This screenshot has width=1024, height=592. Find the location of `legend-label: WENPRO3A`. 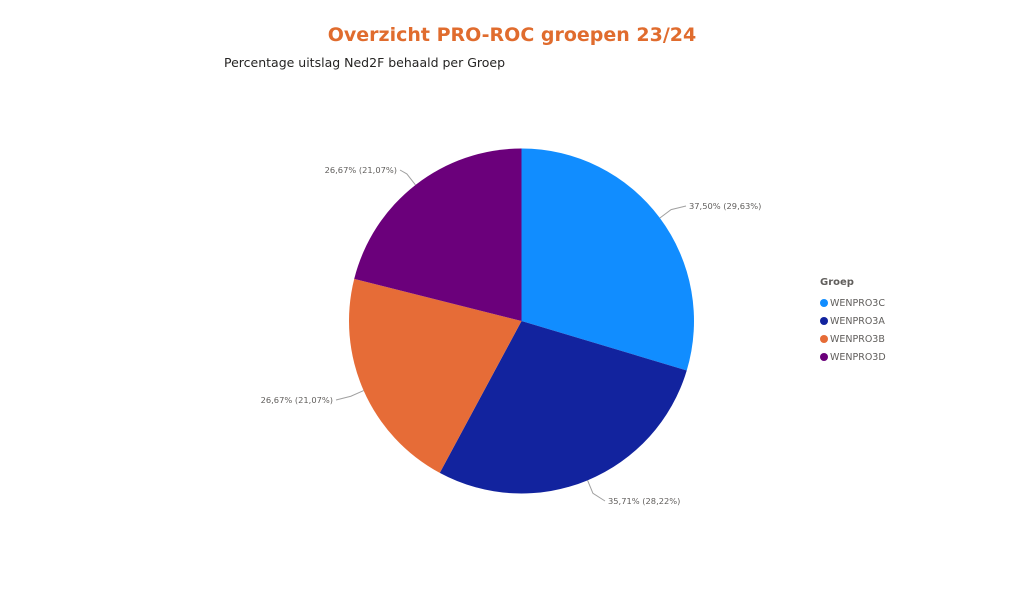

legend-label: WENPRO3A is located at coordinates (857, 321).